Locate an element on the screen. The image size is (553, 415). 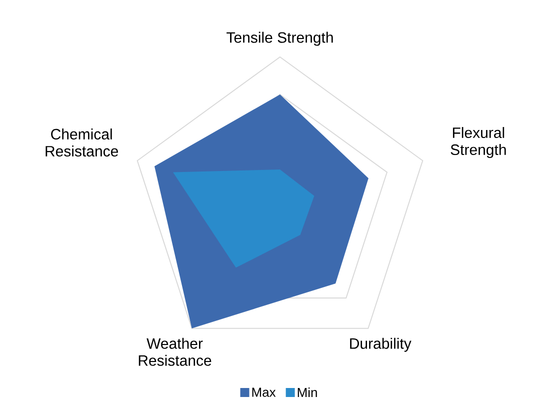
legend-label: Max is located at coordinates (264, 392).